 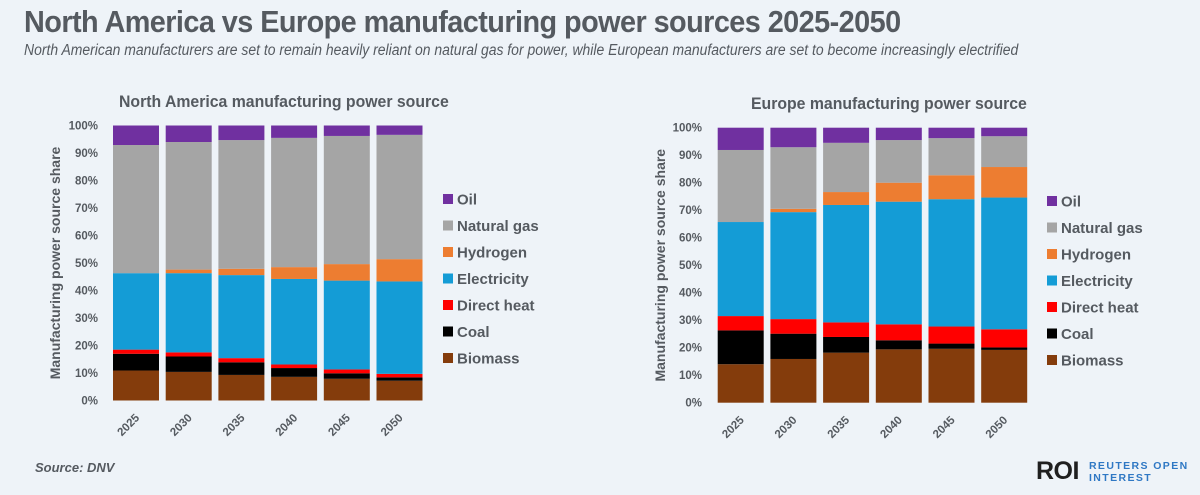 What do you see at coordinates (448, 331) in the screenshot?
I see `na-legend-swatch-coal` at bounding box center [448, 331].